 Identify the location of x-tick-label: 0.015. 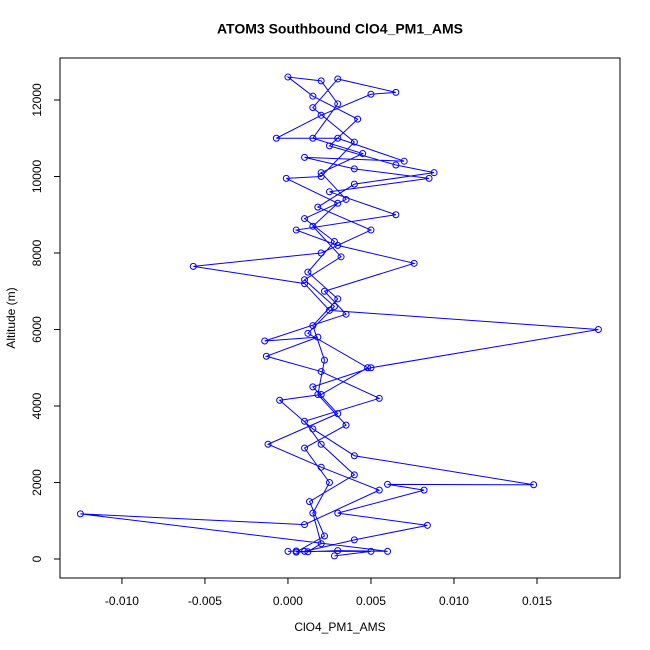
(537, 601).